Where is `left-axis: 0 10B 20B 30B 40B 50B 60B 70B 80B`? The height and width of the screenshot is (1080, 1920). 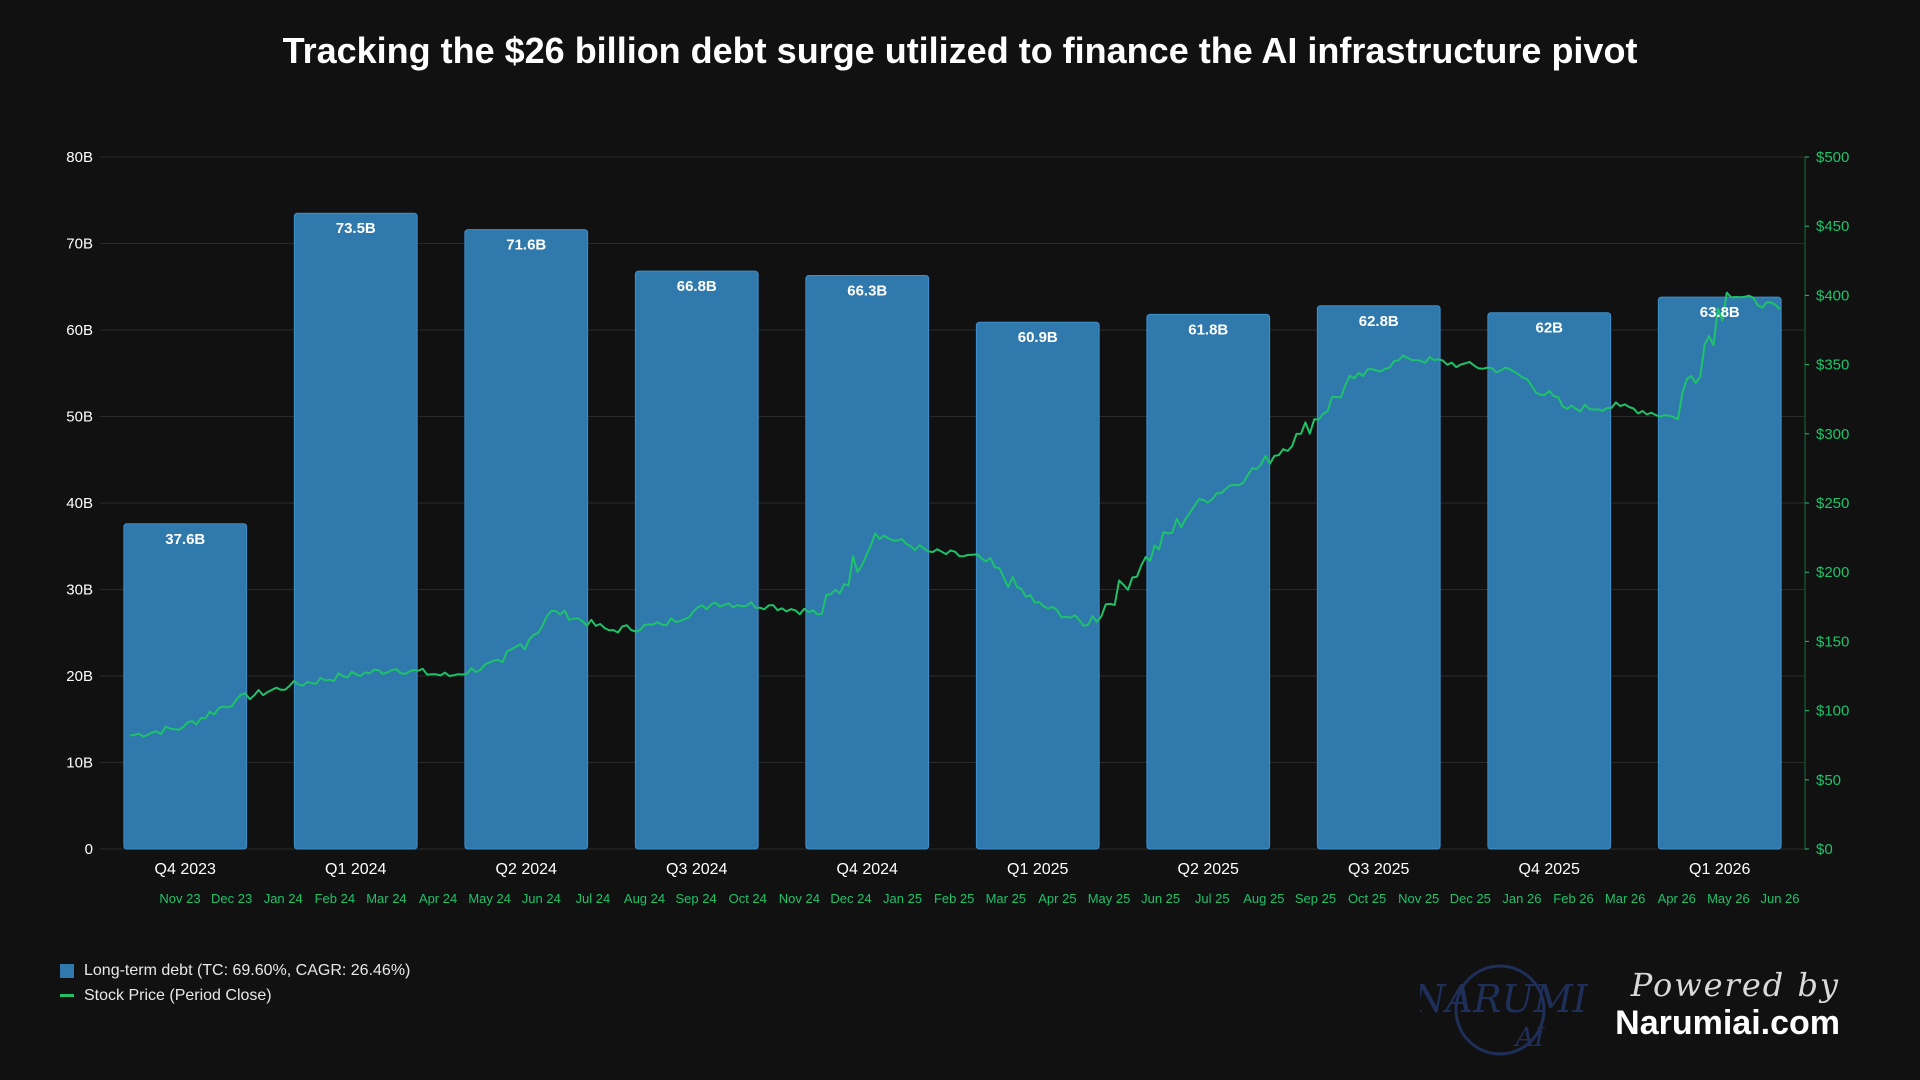
left-axis: 0 10B 20B 30B 40B 50B 60B 70B 80B is located at coordinates (79, 503).